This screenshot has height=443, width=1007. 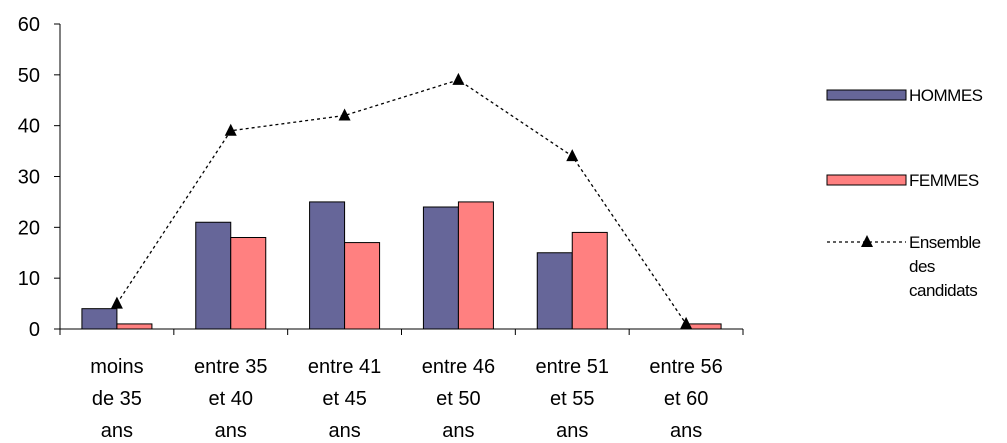 I want to click on y-tick-label: 30, so click(x=29, y=178).